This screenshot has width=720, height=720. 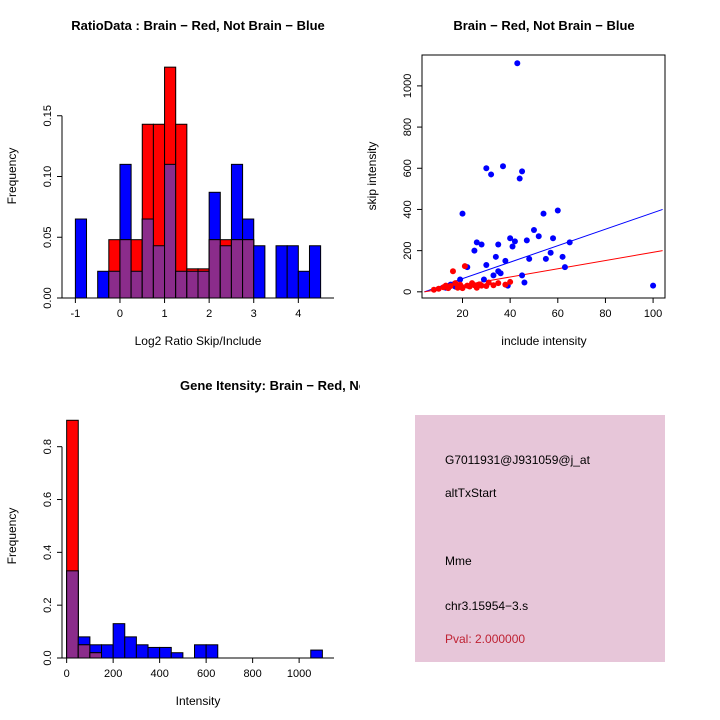 I want to click on y-tick-label: 0.6, so click(x=48, y=499).